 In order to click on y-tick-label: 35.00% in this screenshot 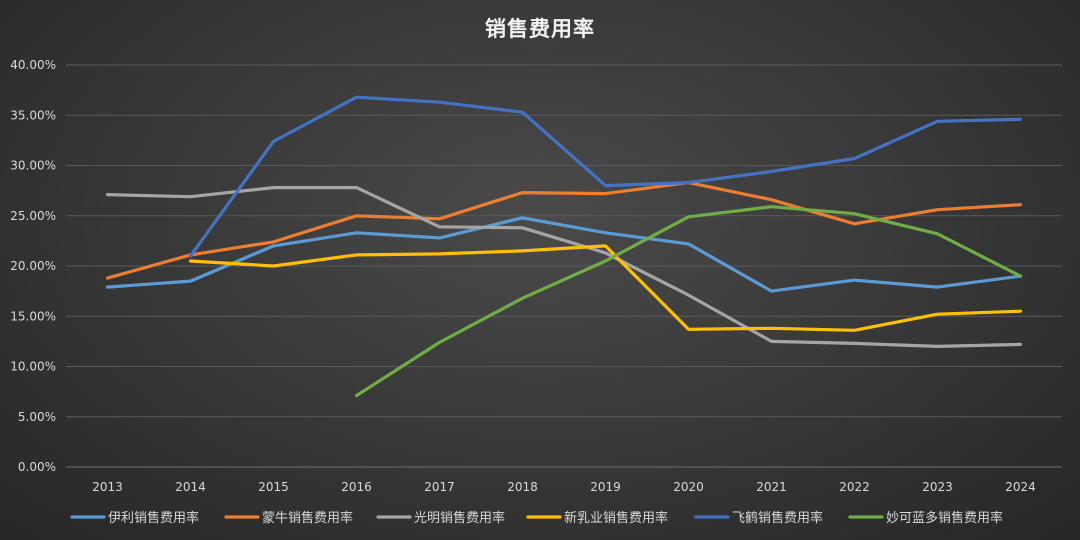, I will do `click(33, 115)`.